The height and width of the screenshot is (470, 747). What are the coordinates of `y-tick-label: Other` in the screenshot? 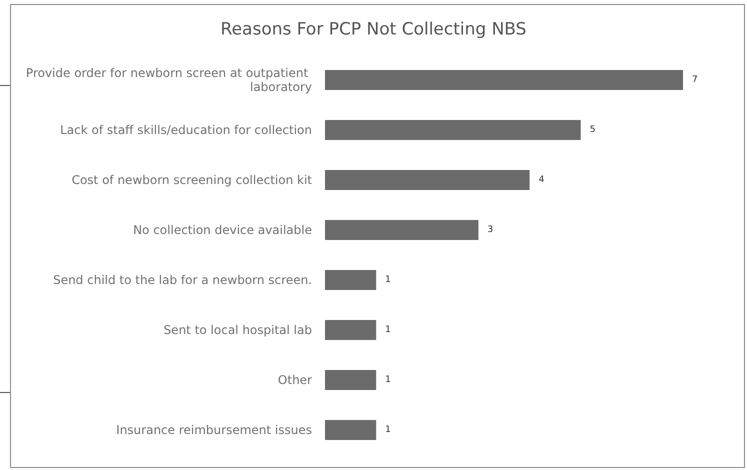 It's located at (295, 380).